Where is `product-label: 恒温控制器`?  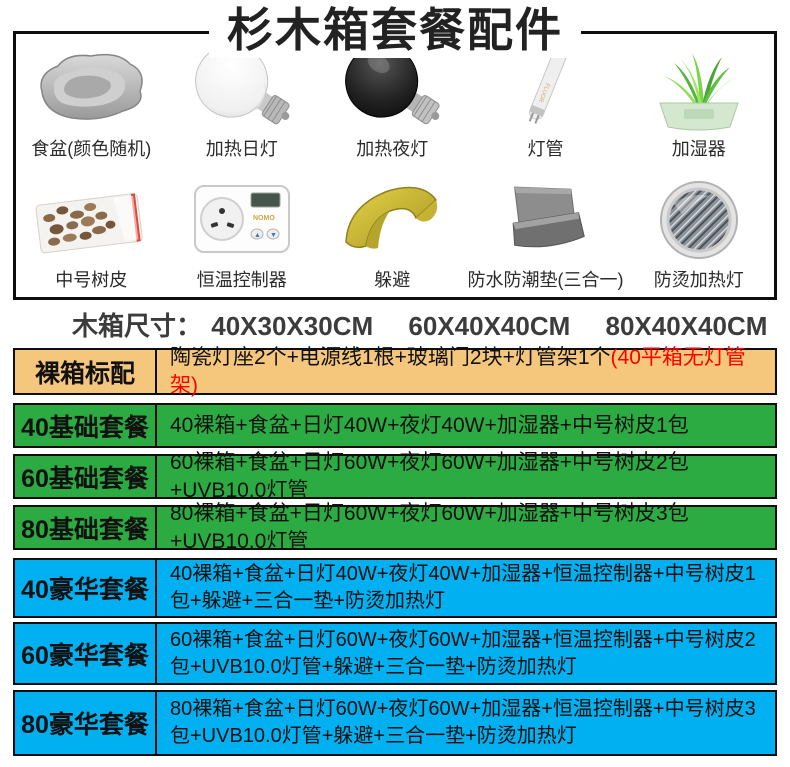
product-label: 恒温控制器 is located at coordinates (241, 280).